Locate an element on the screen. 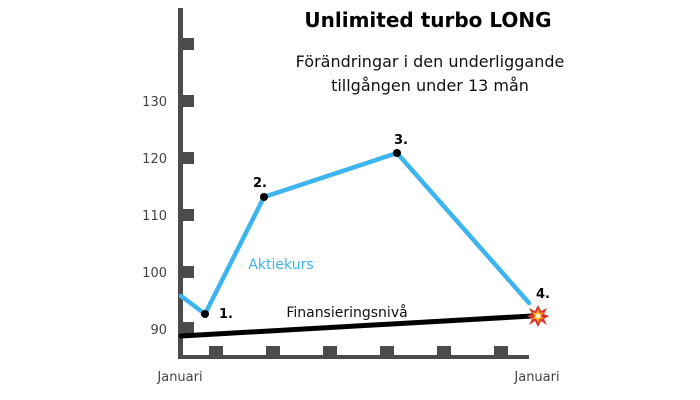 Image resolution: width=700 pixels, height=400 pixels. explosion-icon is located at coordinates (538, 316).